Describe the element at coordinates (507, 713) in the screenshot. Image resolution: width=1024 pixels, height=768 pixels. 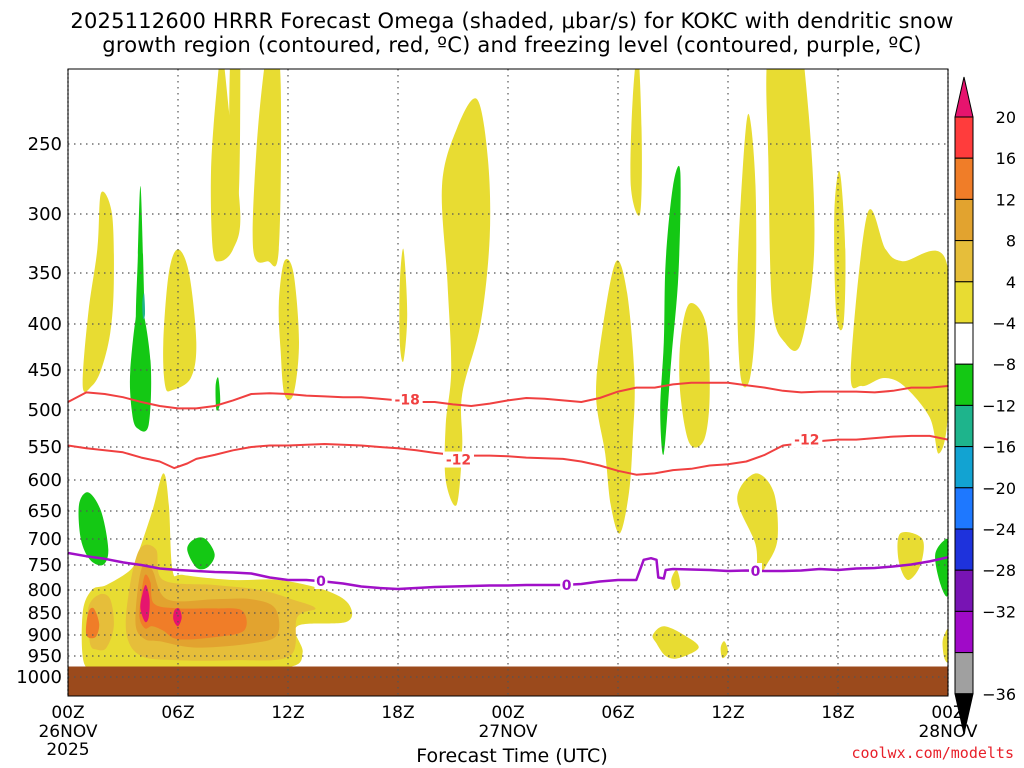
I see `x-tick-label-24: 00Z` at that location.